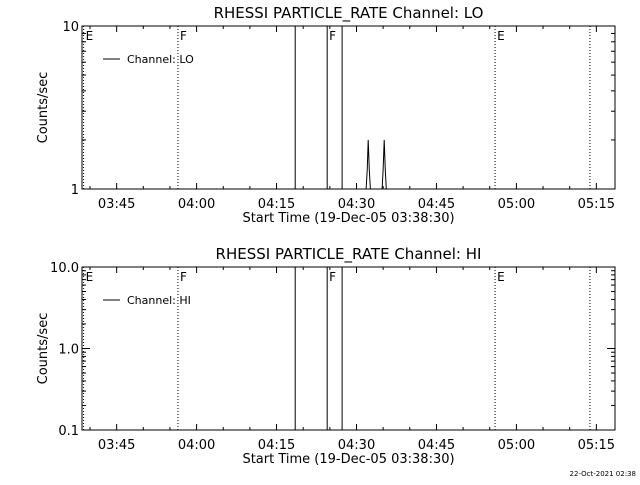 The image size is (640, 485). Describe the element at coordinates (349, 13) in the screenshot. I see `panel-1-title: RHESSI PARTICLE_RATE Channel: LO` at that location.